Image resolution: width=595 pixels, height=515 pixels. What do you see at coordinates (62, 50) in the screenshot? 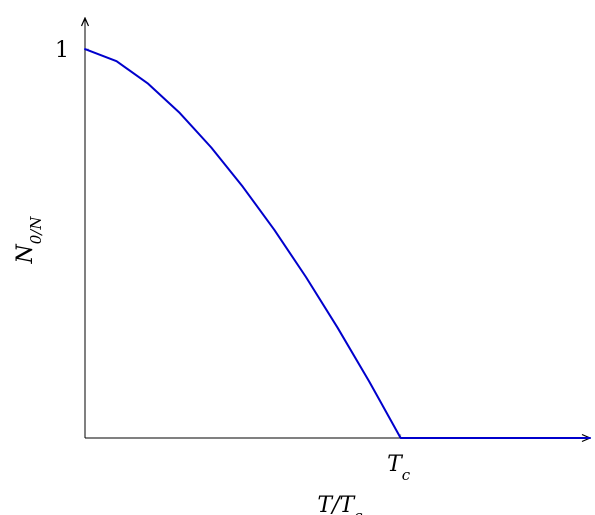
I see `y-tick-label: 1` at bounding box center [62, 50].